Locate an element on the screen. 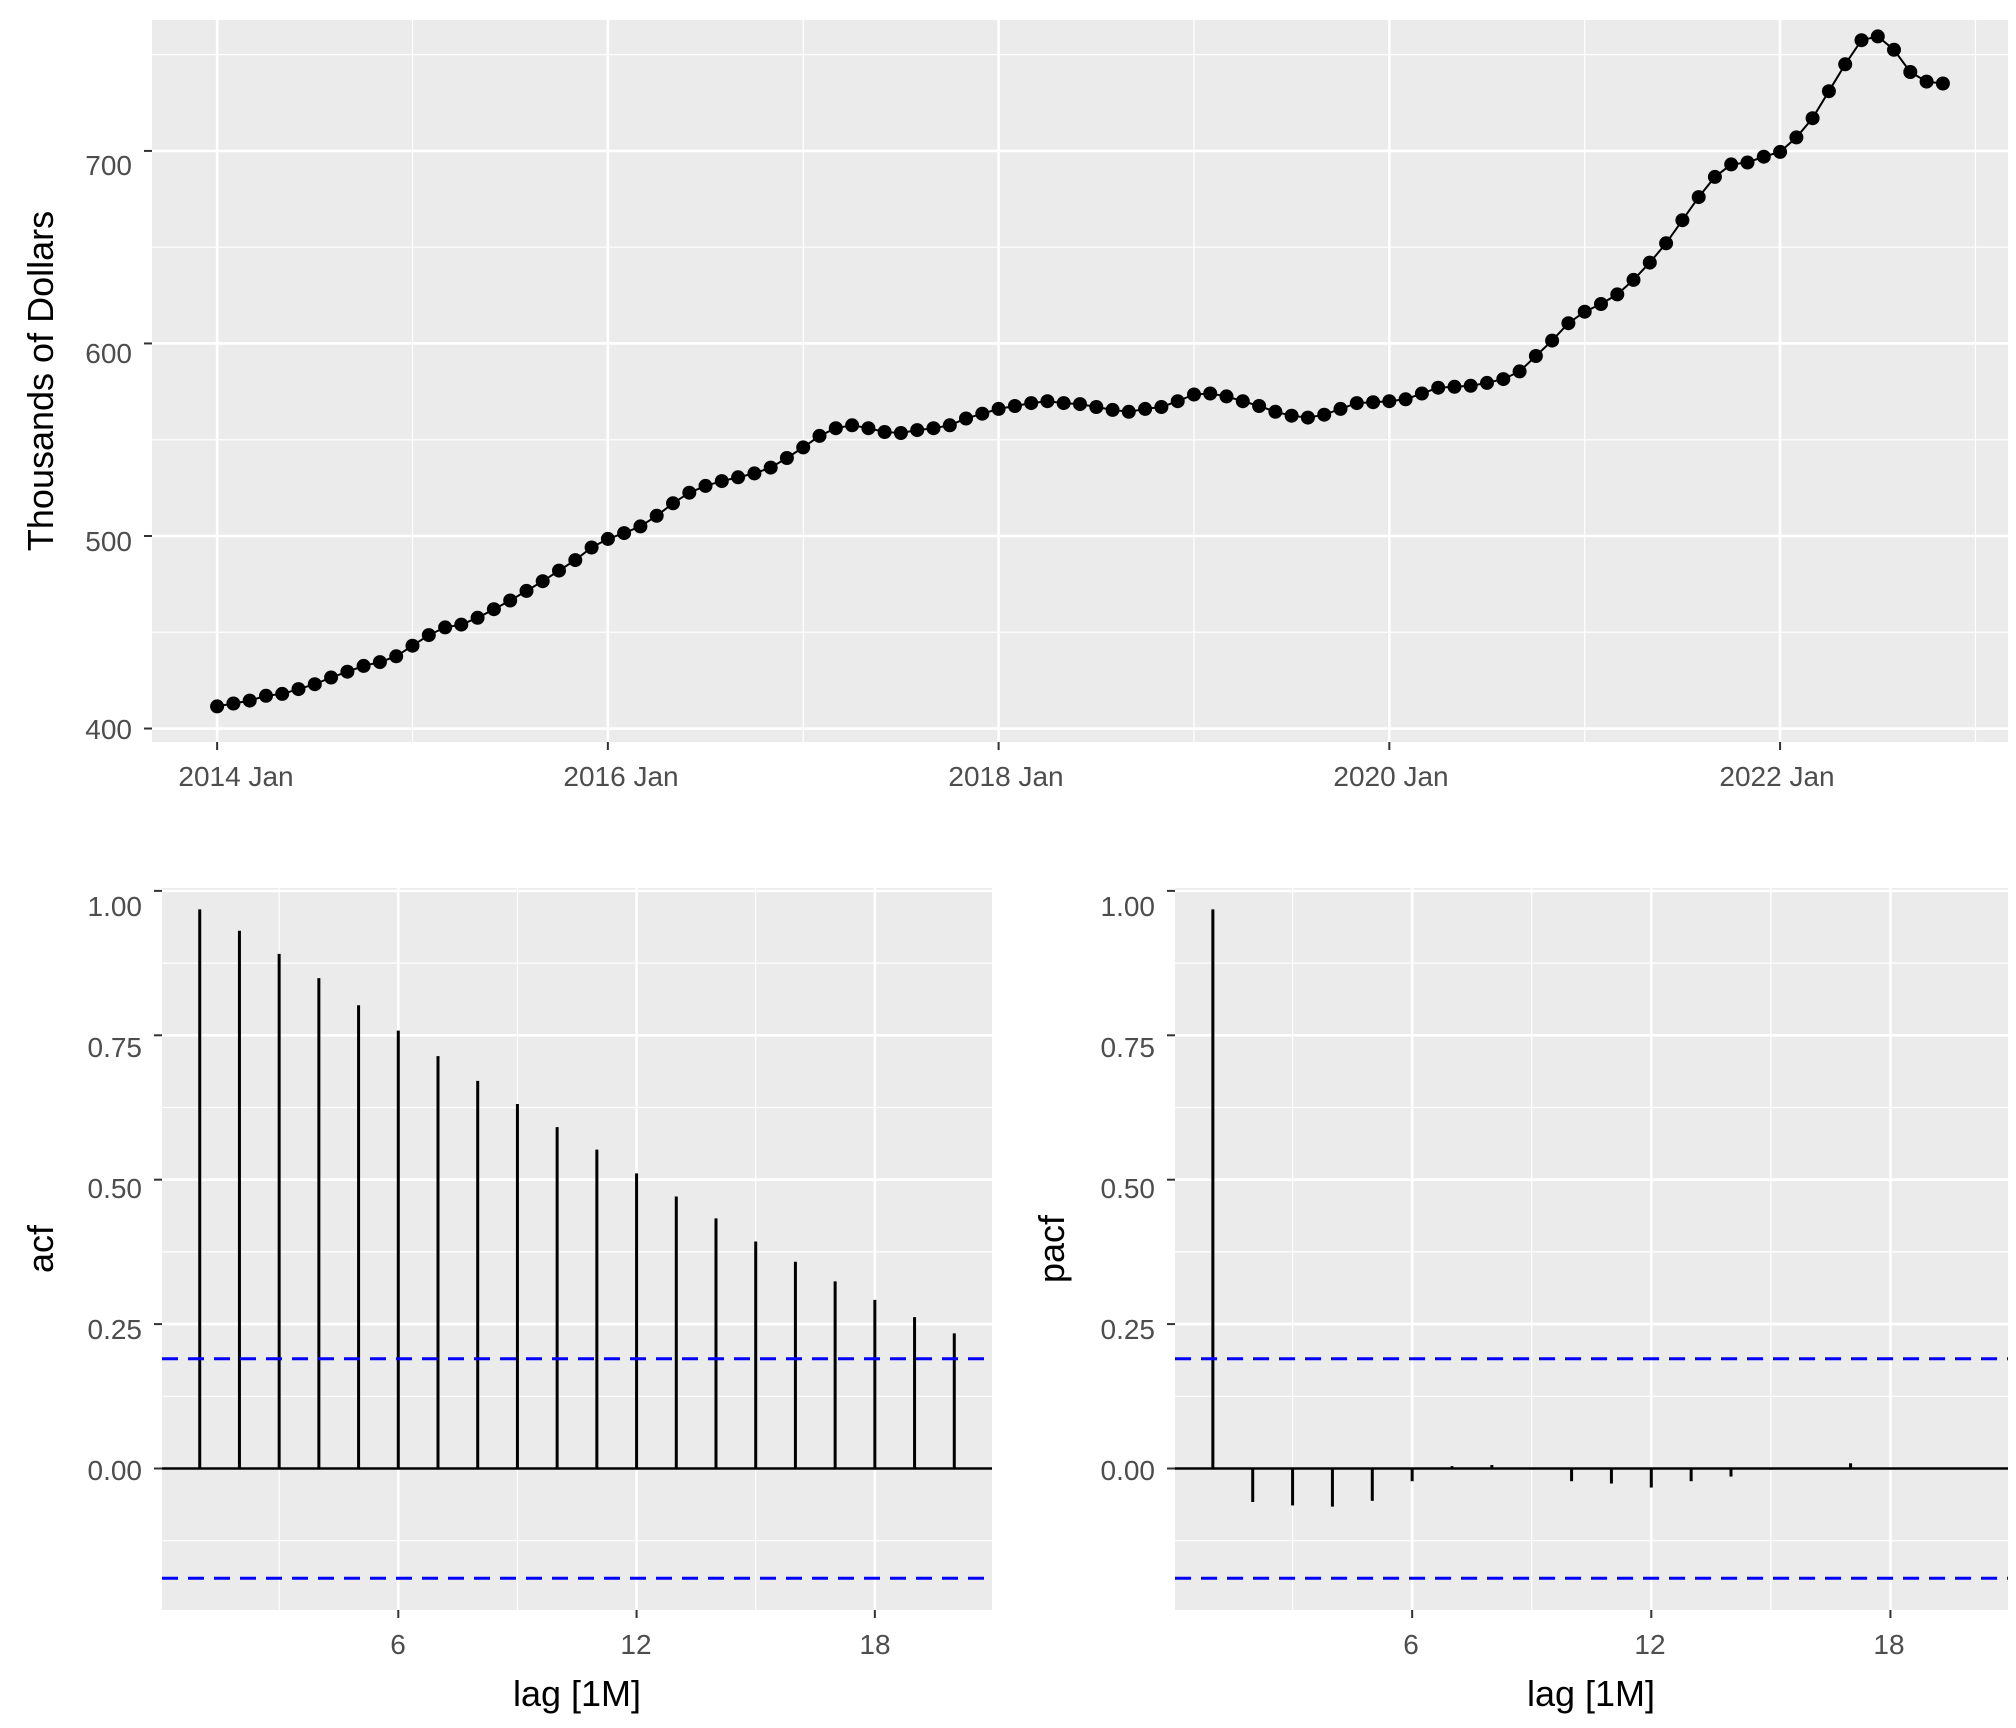  acf-x-axis-title: lag [1M] is located at coordinates (577, 1693).